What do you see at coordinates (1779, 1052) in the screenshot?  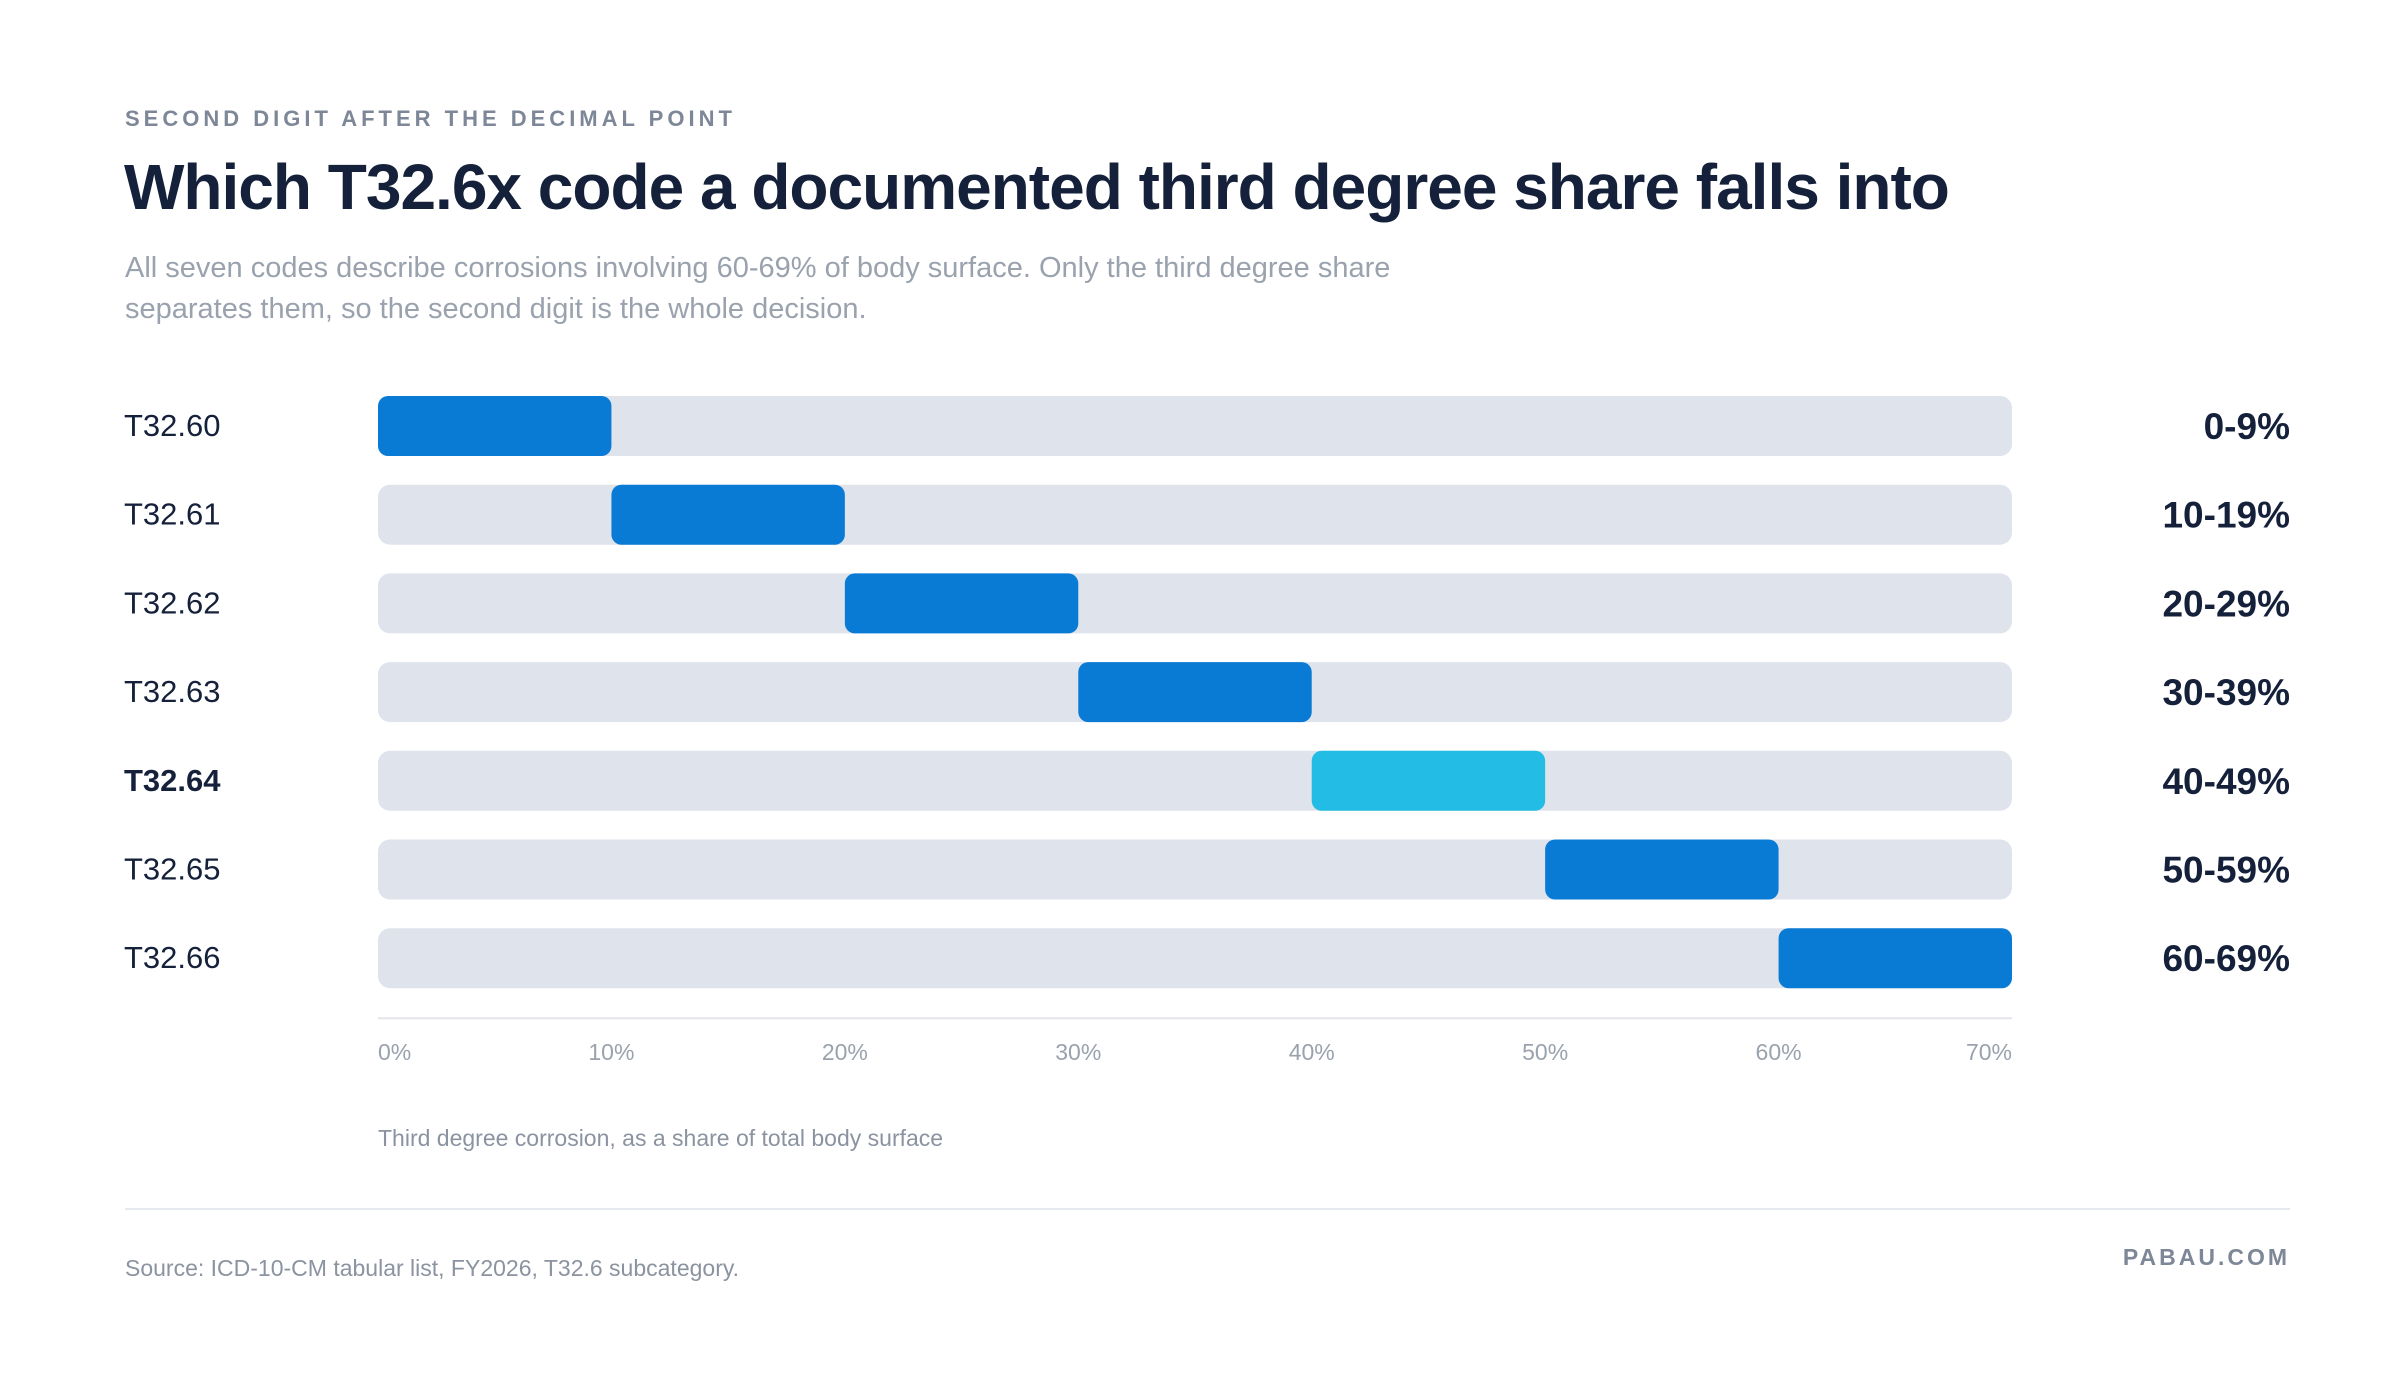 I see `x-tick-label: 60%` at bounding box center [1779, 1052].